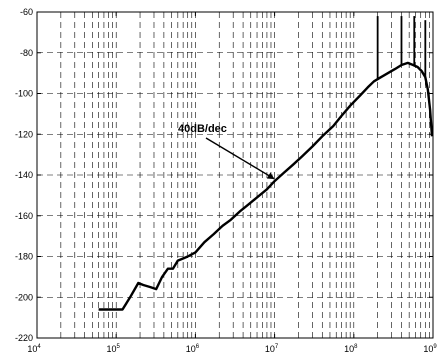  I want to click on annotation-layer: 40dB/dec, so click(226, 151).